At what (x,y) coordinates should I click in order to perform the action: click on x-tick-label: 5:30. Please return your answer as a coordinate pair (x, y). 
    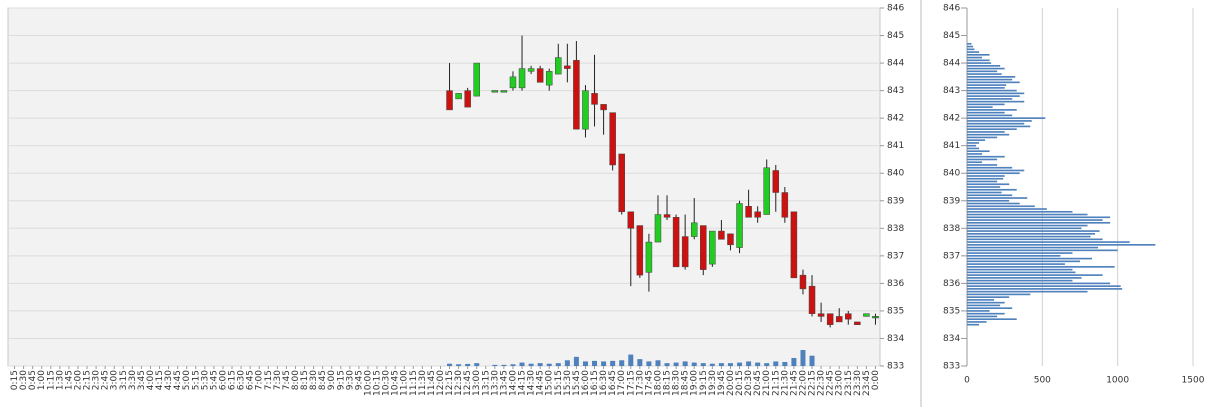
    Looking at the image, I should click on (205, 380).